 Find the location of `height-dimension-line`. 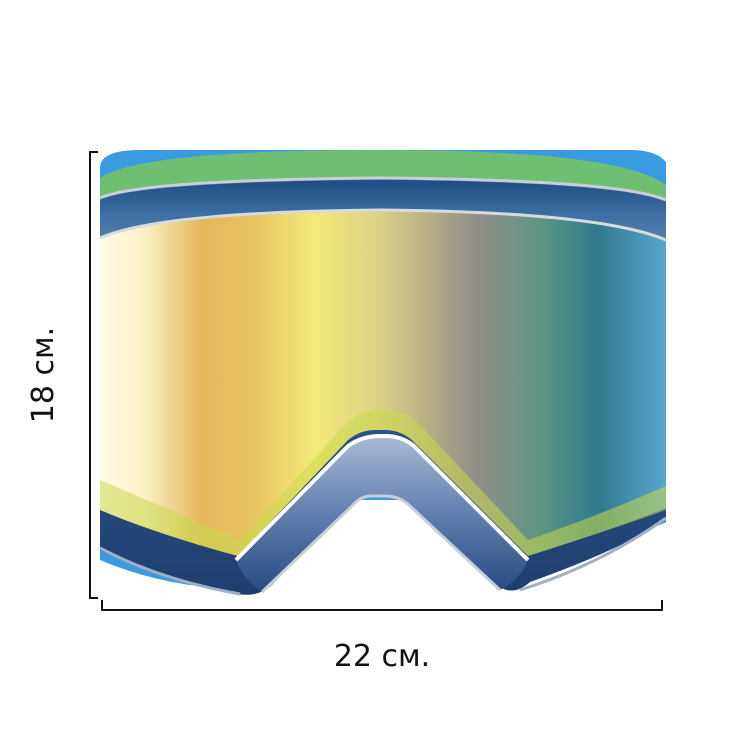

height-dimension-line is located at coordinates (93, 375).